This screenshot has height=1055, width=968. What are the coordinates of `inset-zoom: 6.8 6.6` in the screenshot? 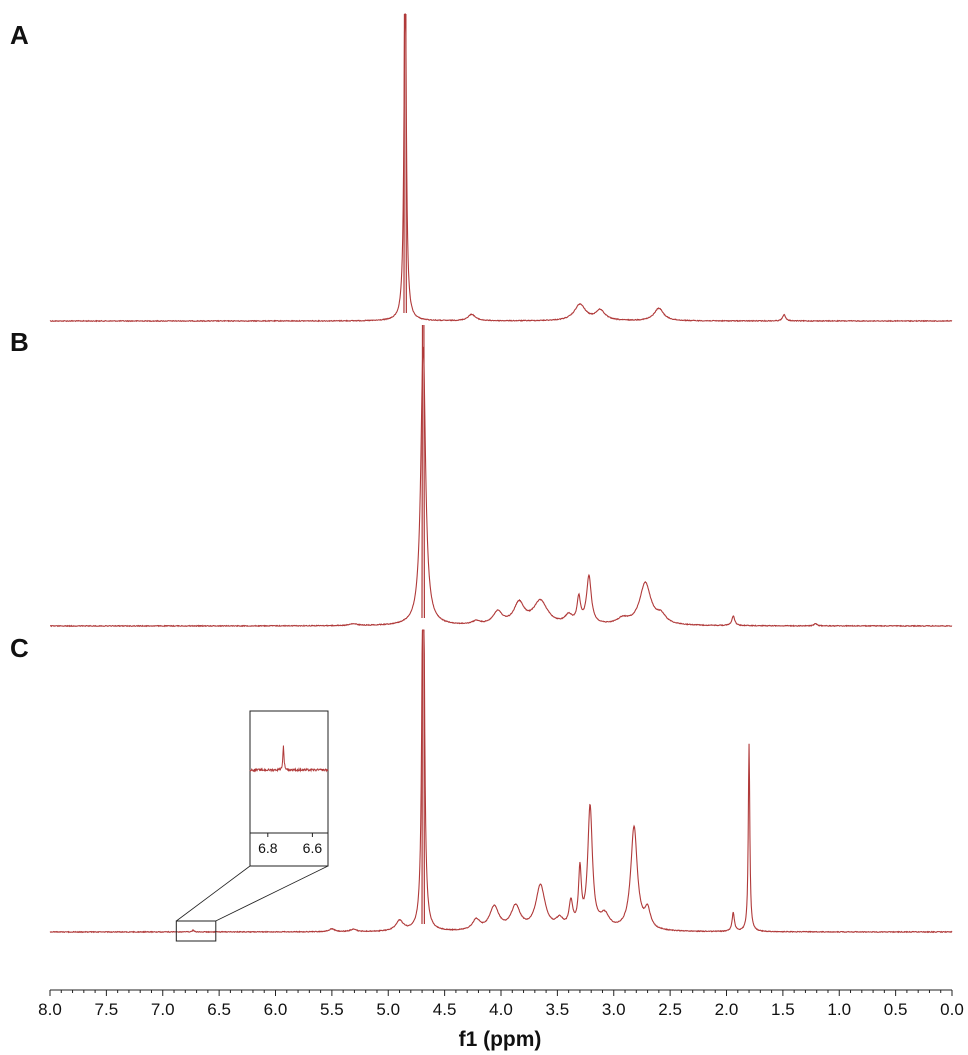 It's located at (252, 826).